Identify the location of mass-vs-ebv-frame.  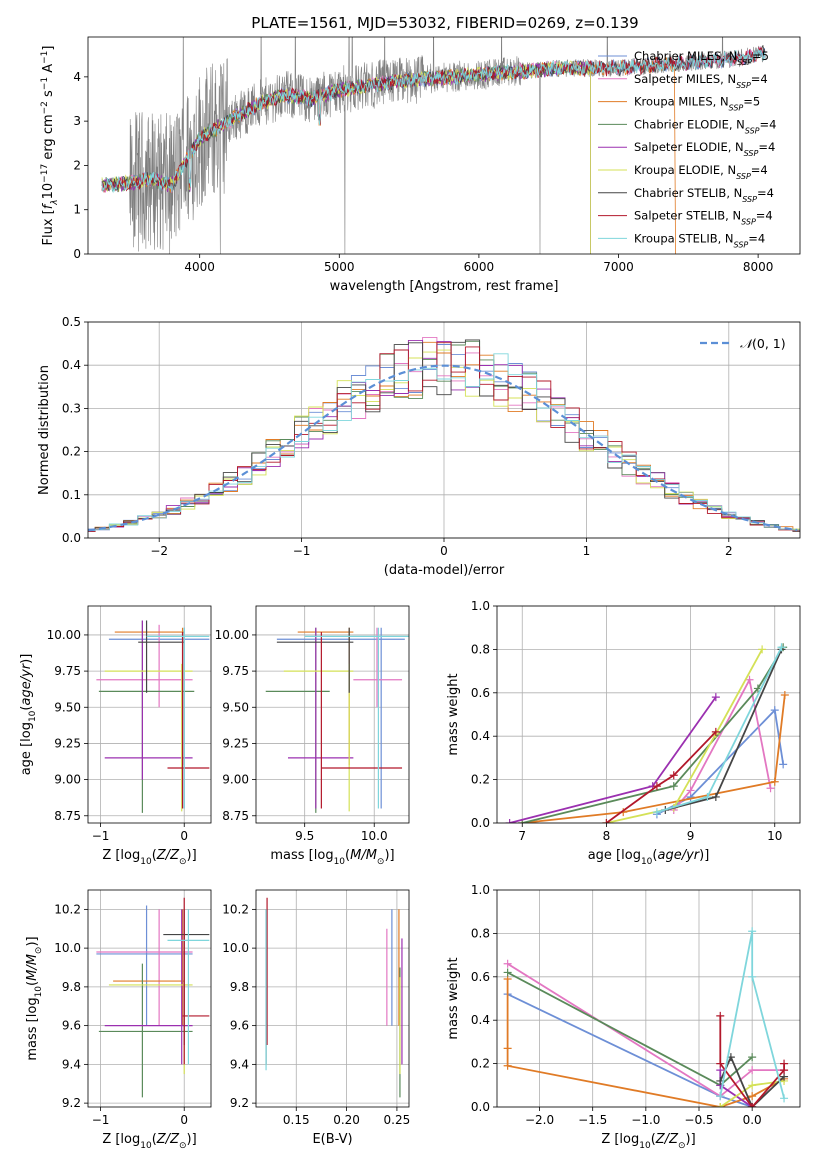
(332, 998).